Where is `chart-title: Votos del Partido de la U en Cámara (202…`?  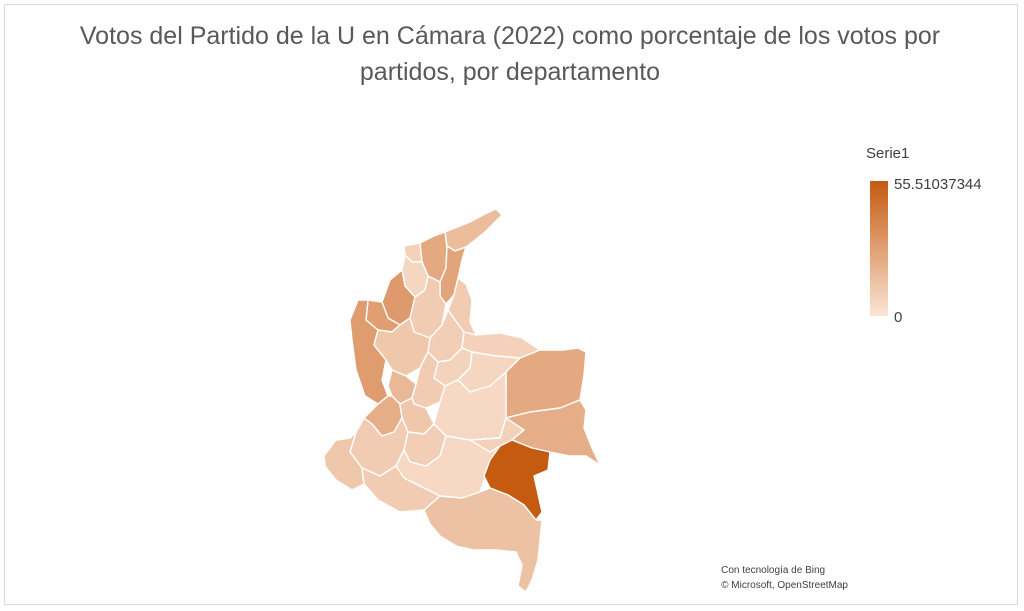
chart-title: Votos del Partido de la U en Cámara (202… is located at coordinates (510, 54).